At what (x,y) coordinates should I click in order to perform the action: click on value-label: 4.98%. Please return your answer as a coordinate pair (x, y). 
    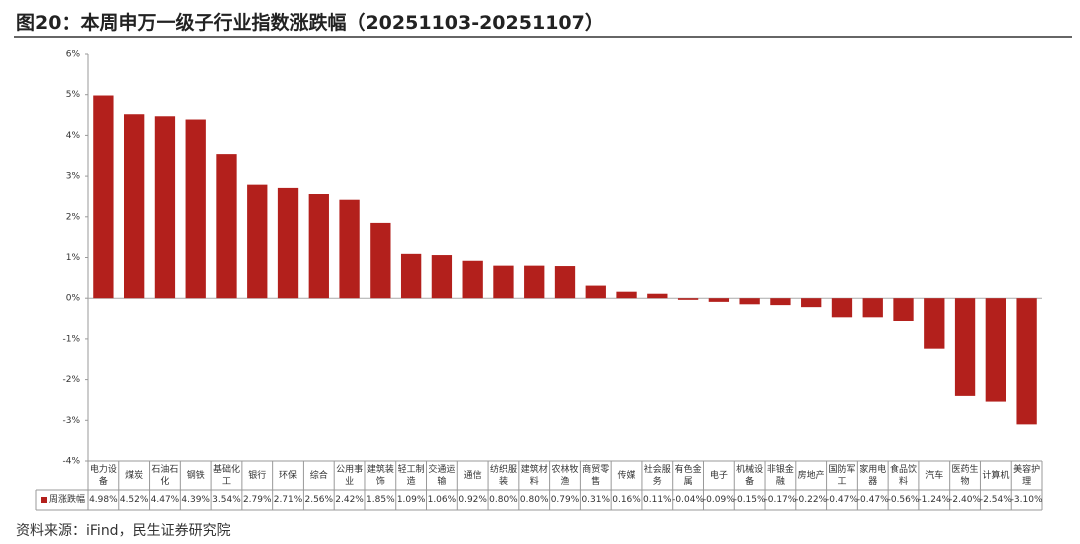
    Looking at the image, I should click on (103, 500).